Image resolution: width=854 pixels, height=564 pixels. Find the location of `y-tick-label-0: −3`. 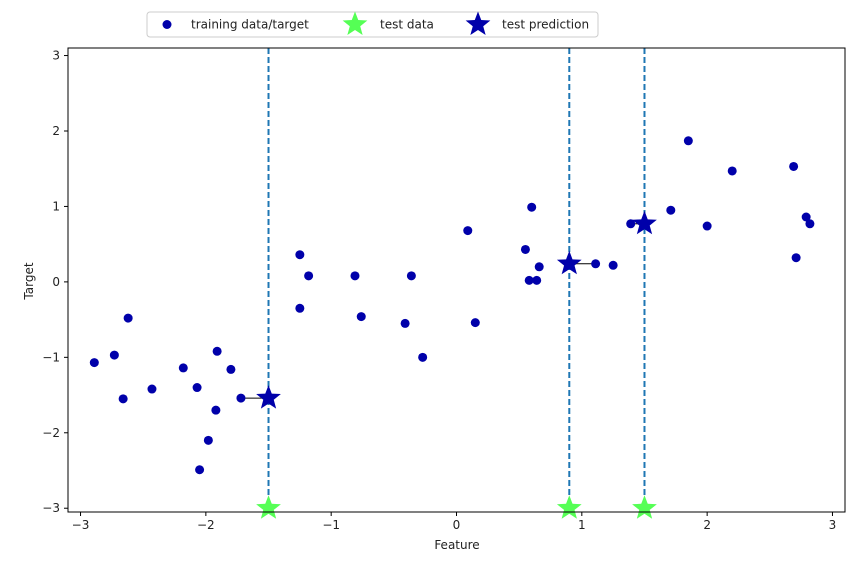

y-tick-label-0: −3 is located at coordinates (51, 508).